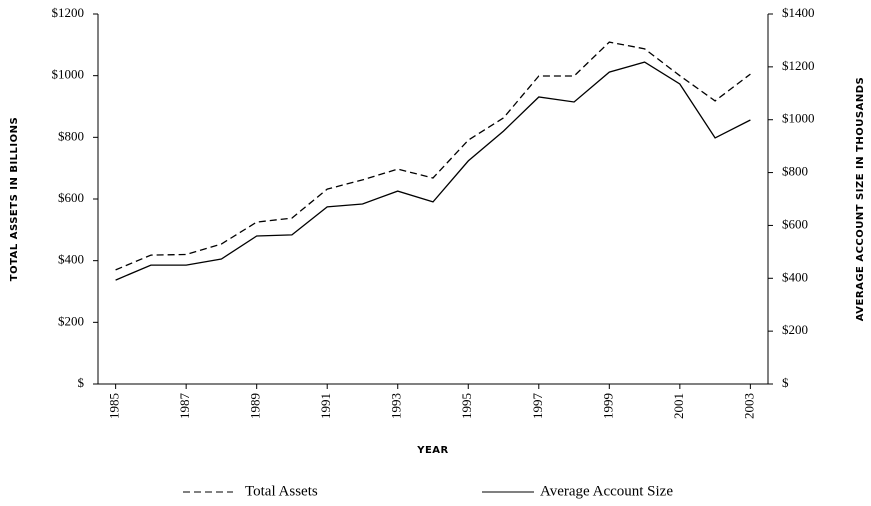  I want to click on x-tick-label: 1989, so click(255, 406).